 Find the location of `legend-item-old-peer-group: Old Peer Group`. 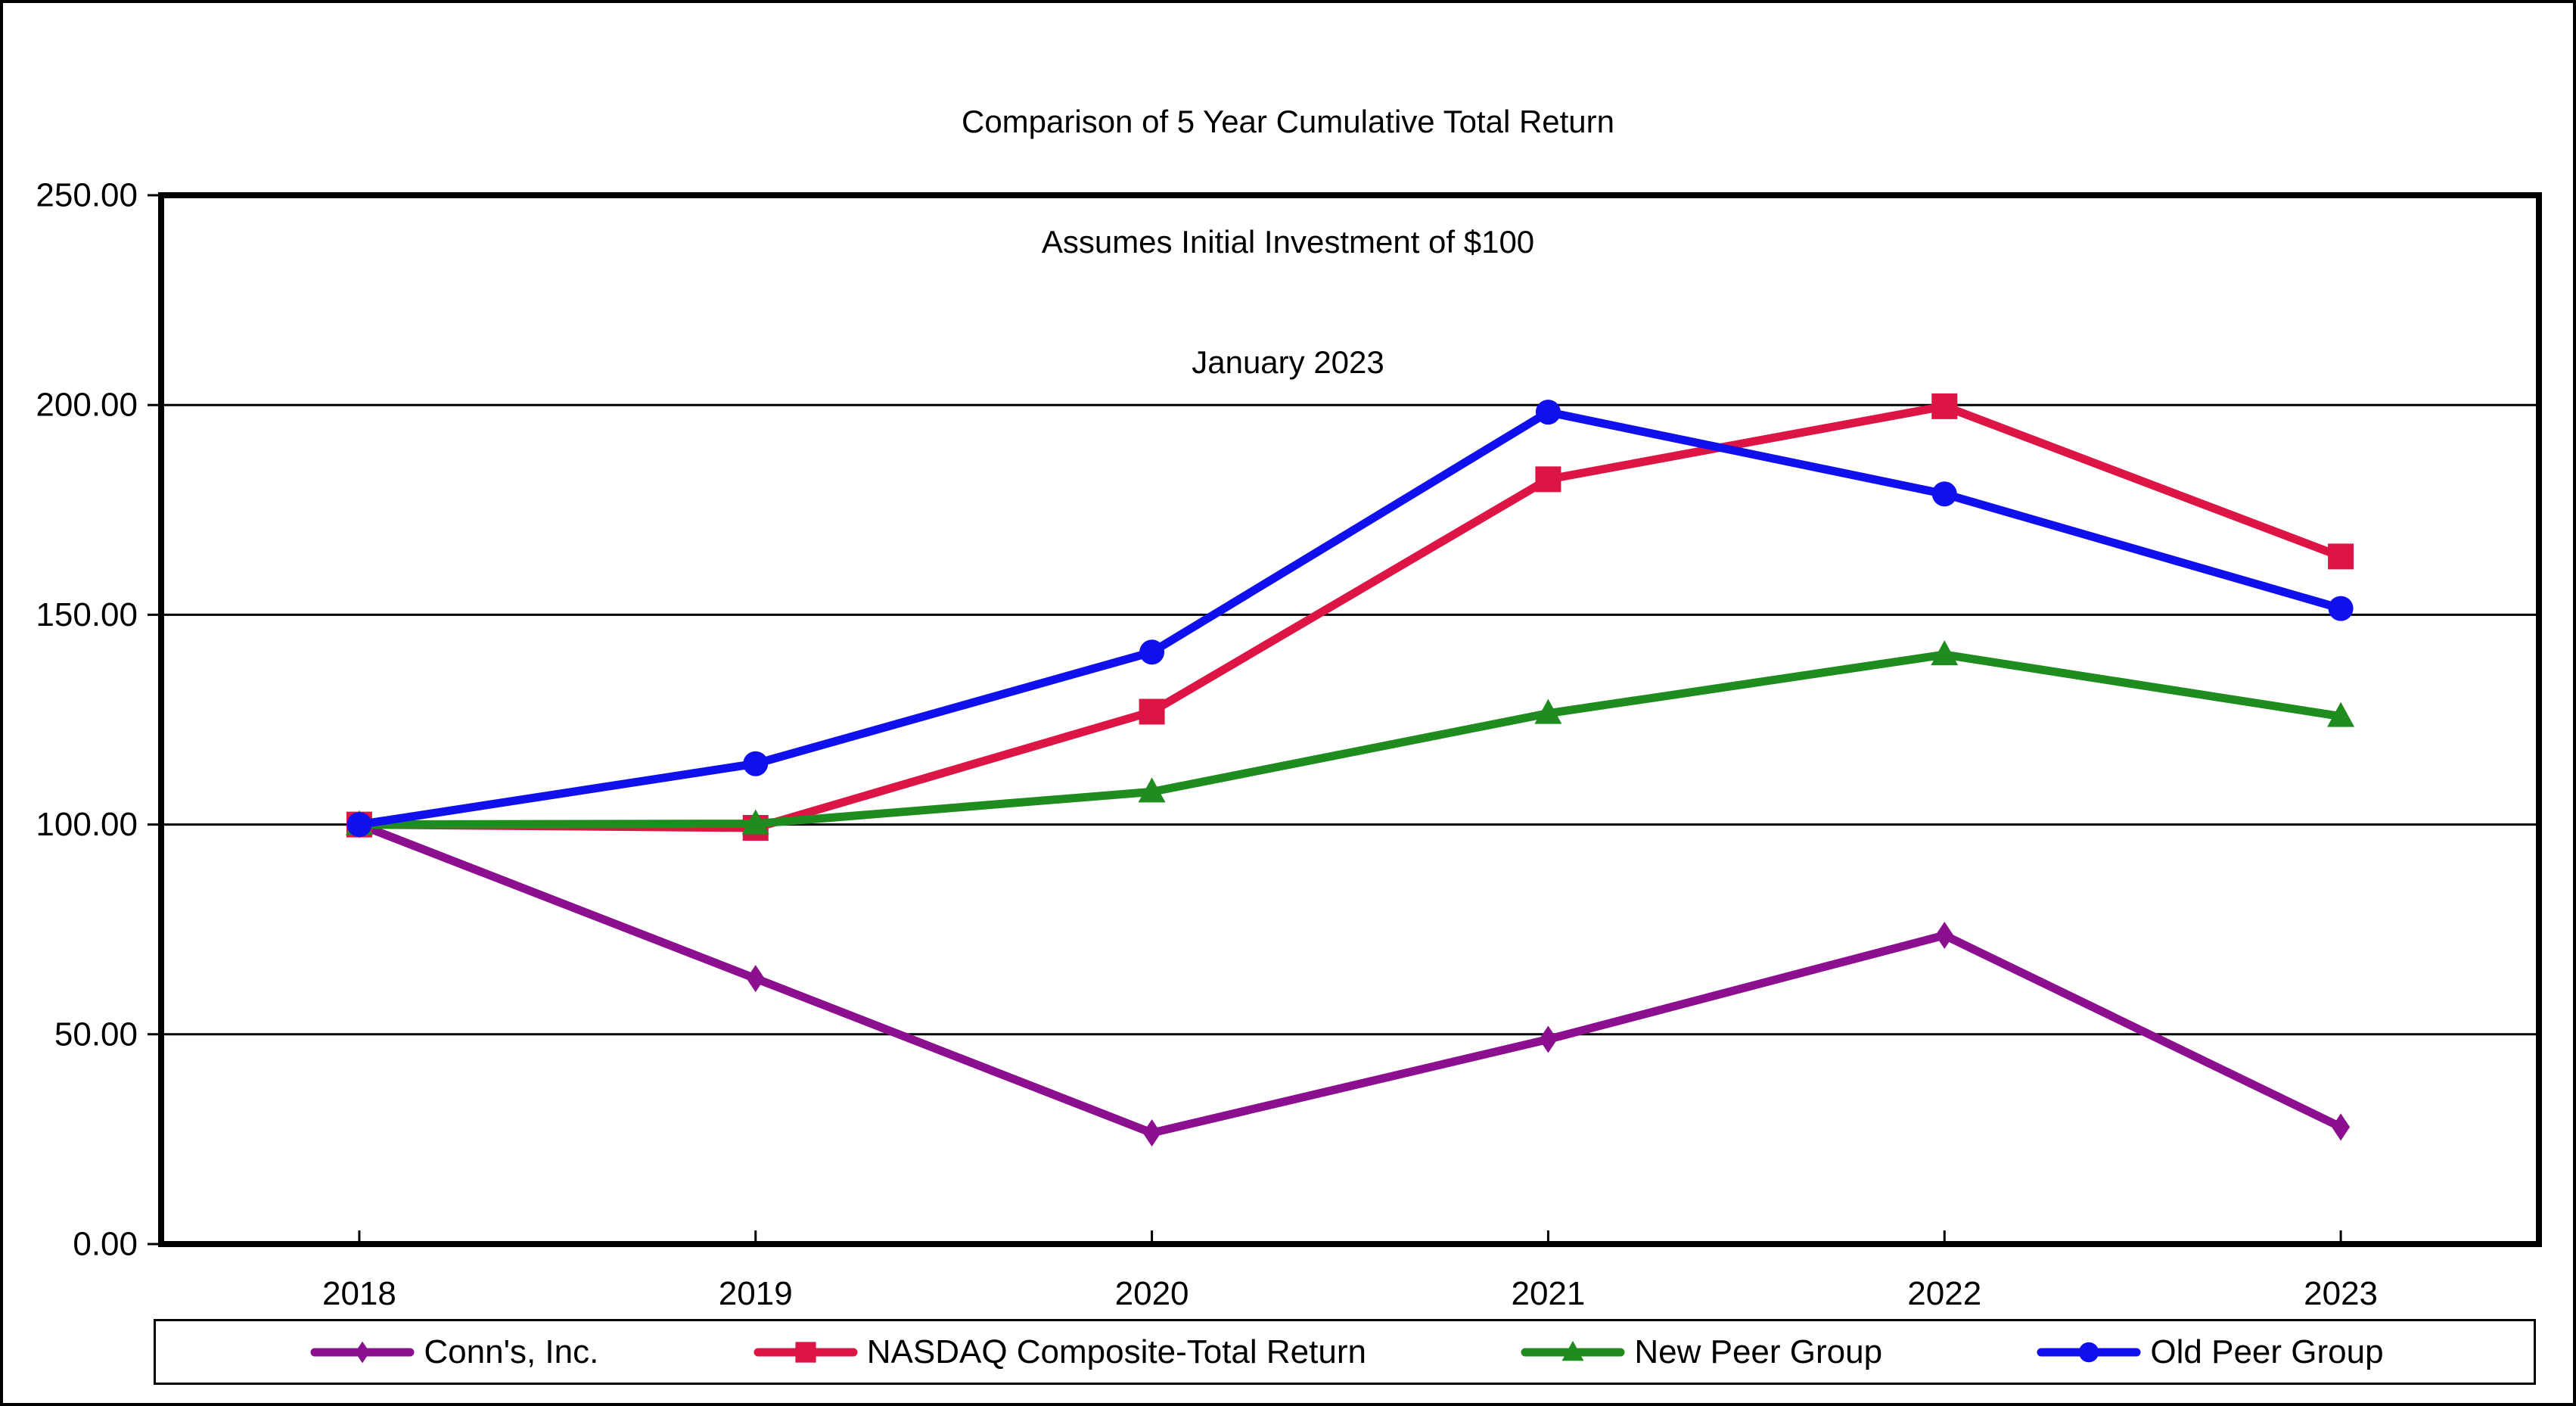

legend-item-old-peer-group: Old Peer Group is located at coordinates (2208, 1352).